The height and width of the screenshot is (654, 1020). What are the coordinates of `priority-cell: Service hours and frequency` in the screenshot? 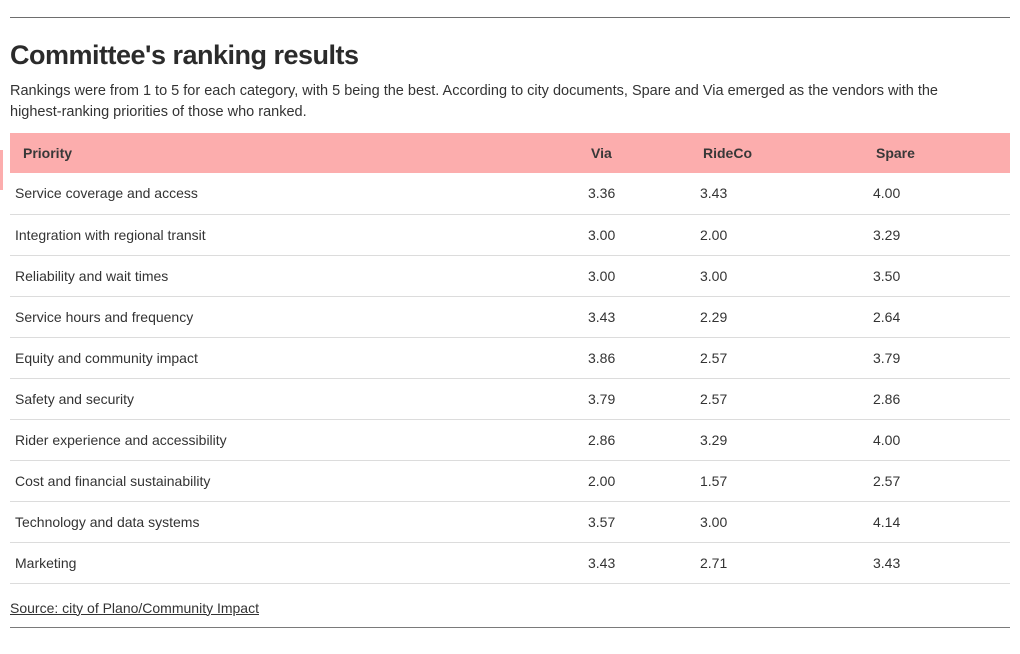 It's located at (104, 316).